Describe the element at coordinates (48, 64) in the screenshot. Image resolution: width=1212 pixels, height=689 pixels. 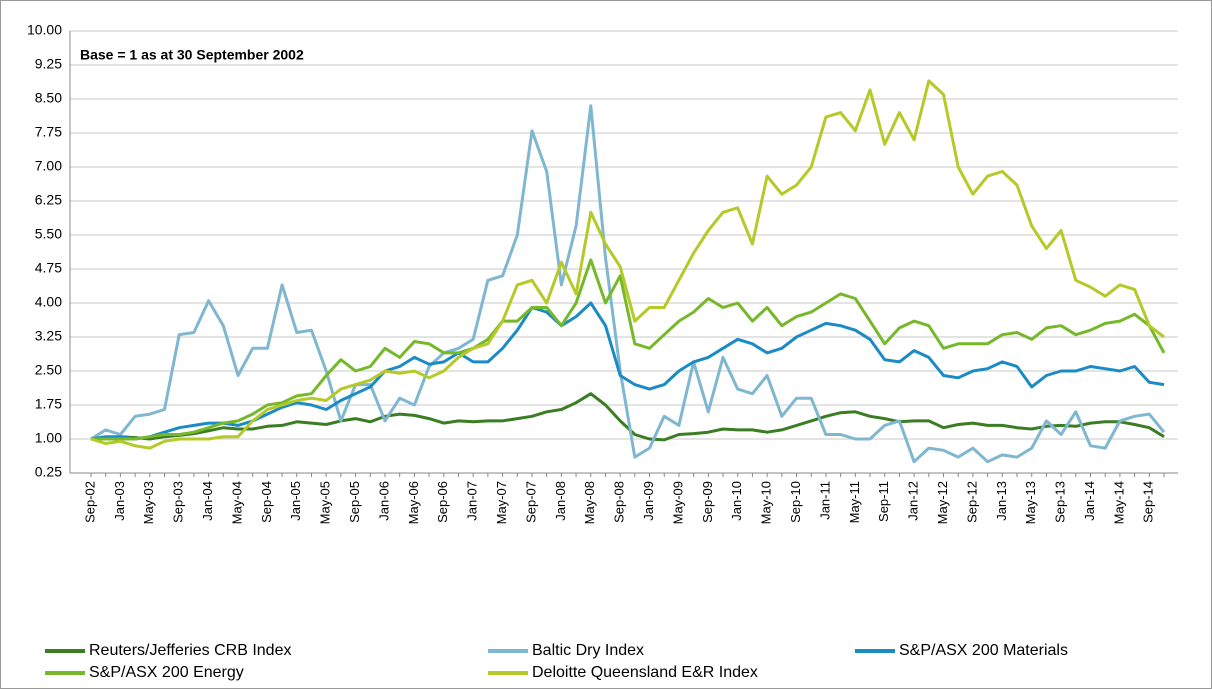
I see `y-tick-label: 9.25` at that location.